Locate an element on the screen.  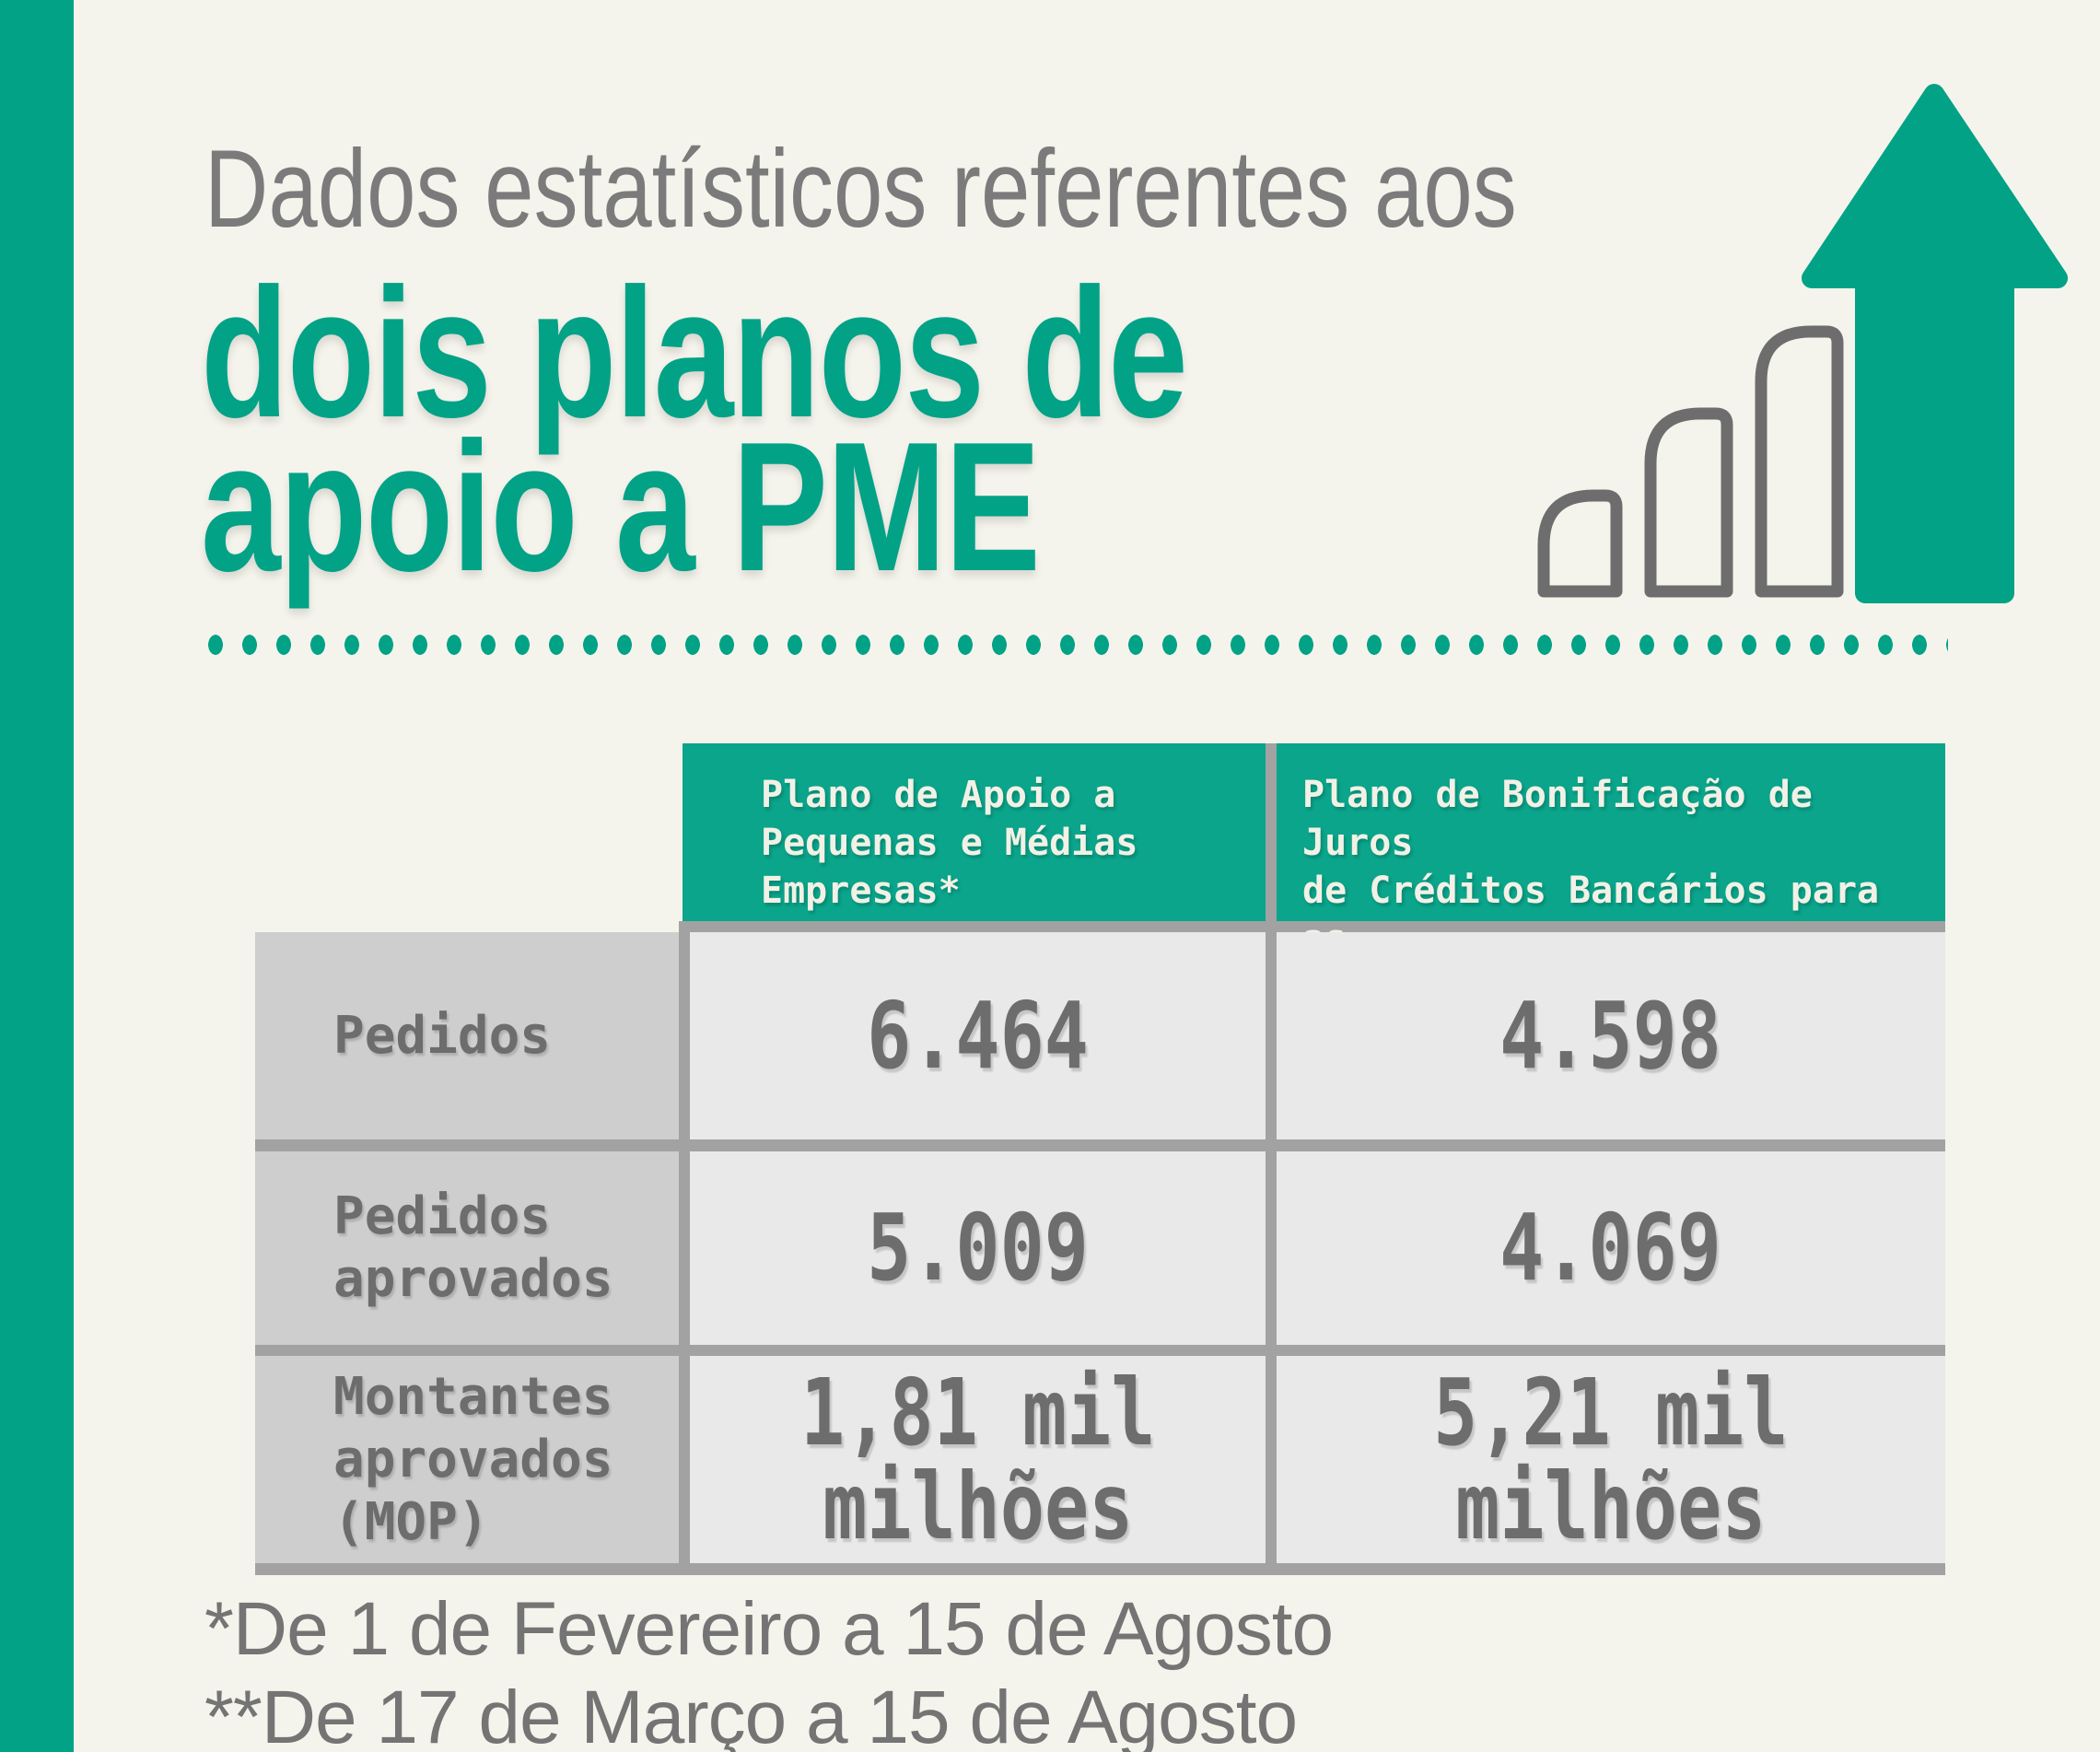
value-text: 5,21 mil milhões is located at coordinates (1611, 1459).